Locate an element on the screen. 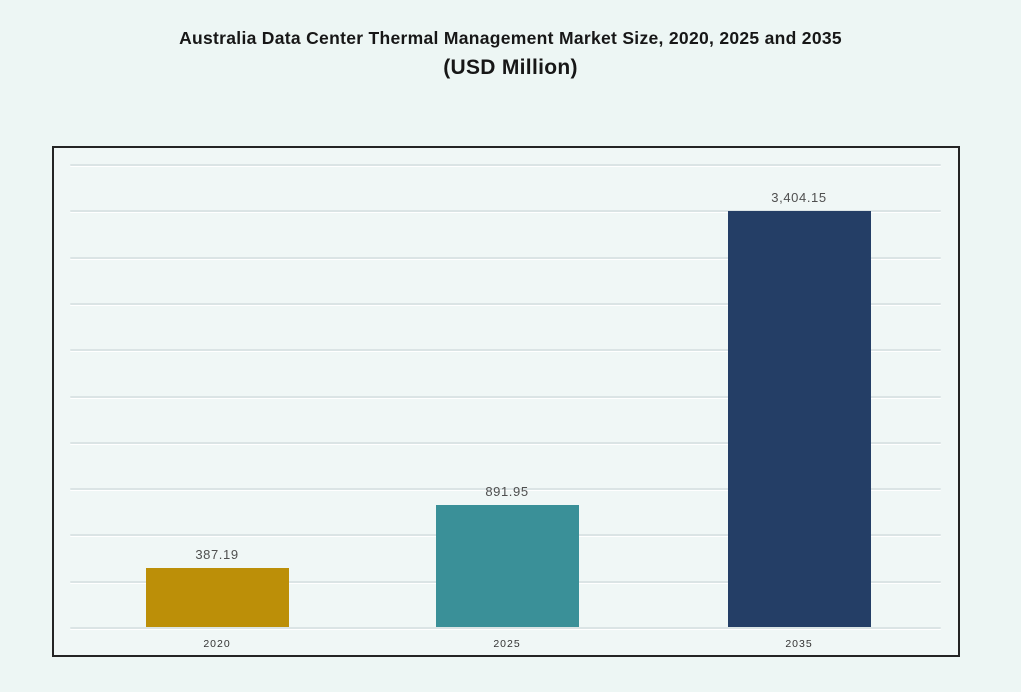 The image size is (1021, 692). x-axis-label-2035: 2035 is located at coordinates (799, 644).